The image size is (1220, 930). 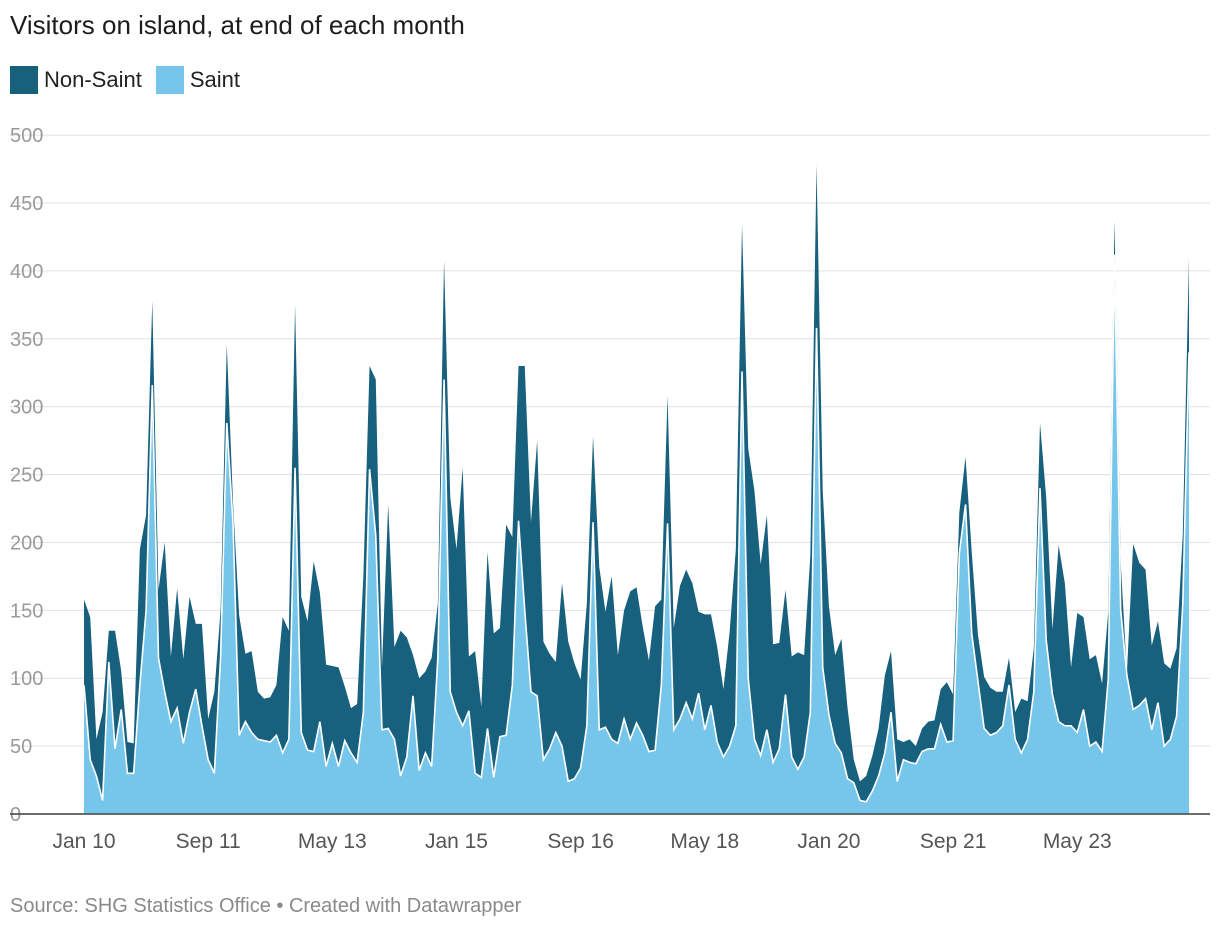 I want to click on y-tick-label: 500, so click(x=26, y=136).